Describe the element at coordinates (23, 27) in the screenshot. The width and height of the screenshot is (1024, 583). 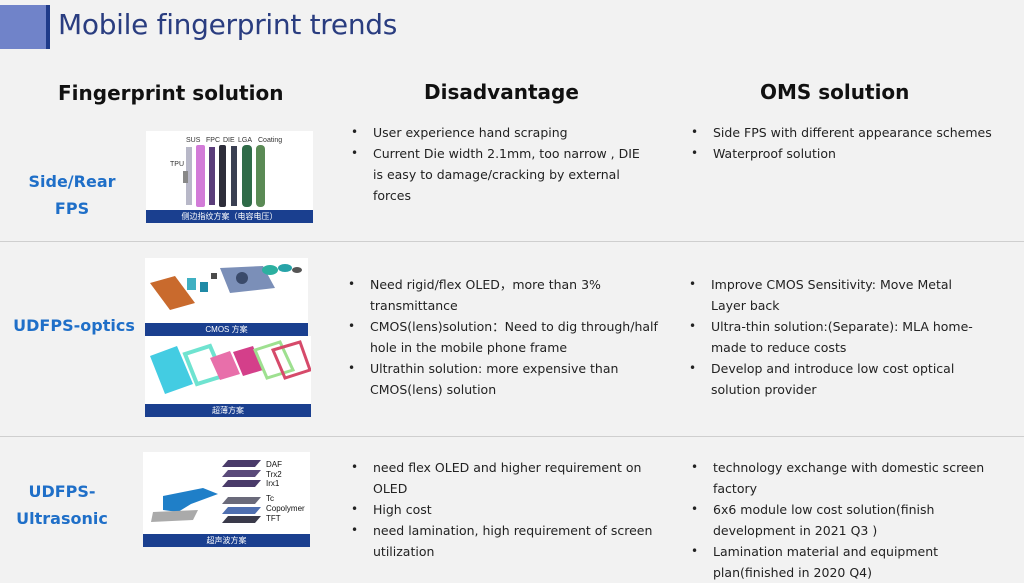
I see `title-accent-block` at that location.